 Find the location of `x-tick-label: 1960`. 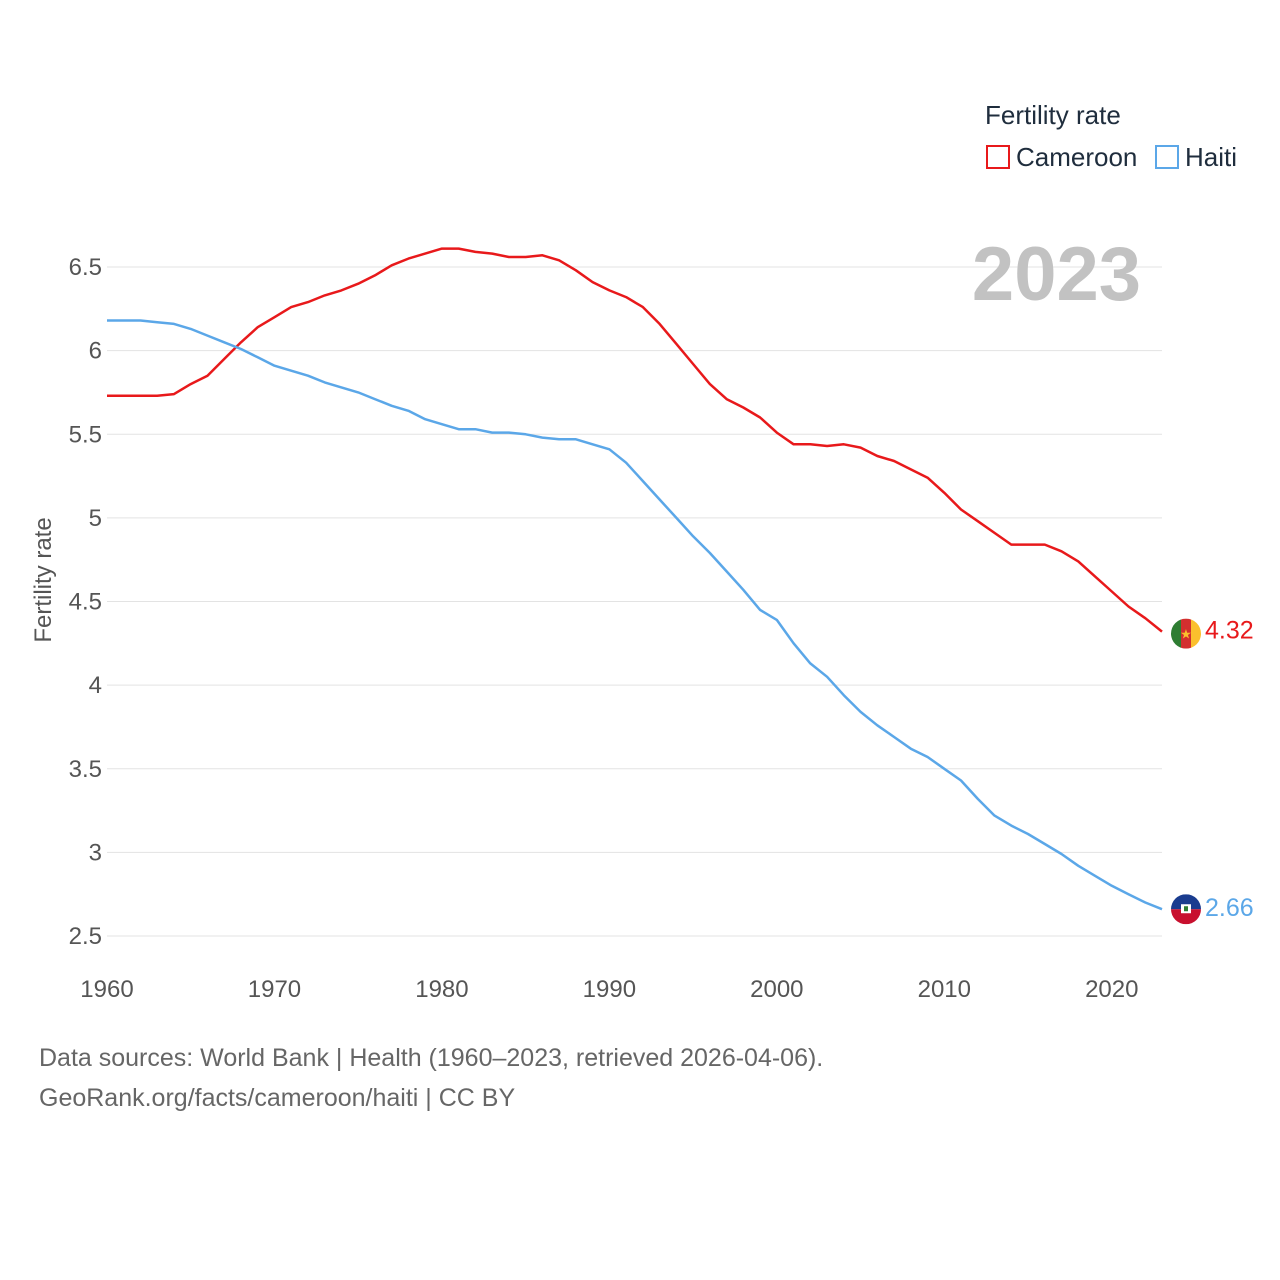

x-tick-label: 1960 is located at coordinates (106, 989).